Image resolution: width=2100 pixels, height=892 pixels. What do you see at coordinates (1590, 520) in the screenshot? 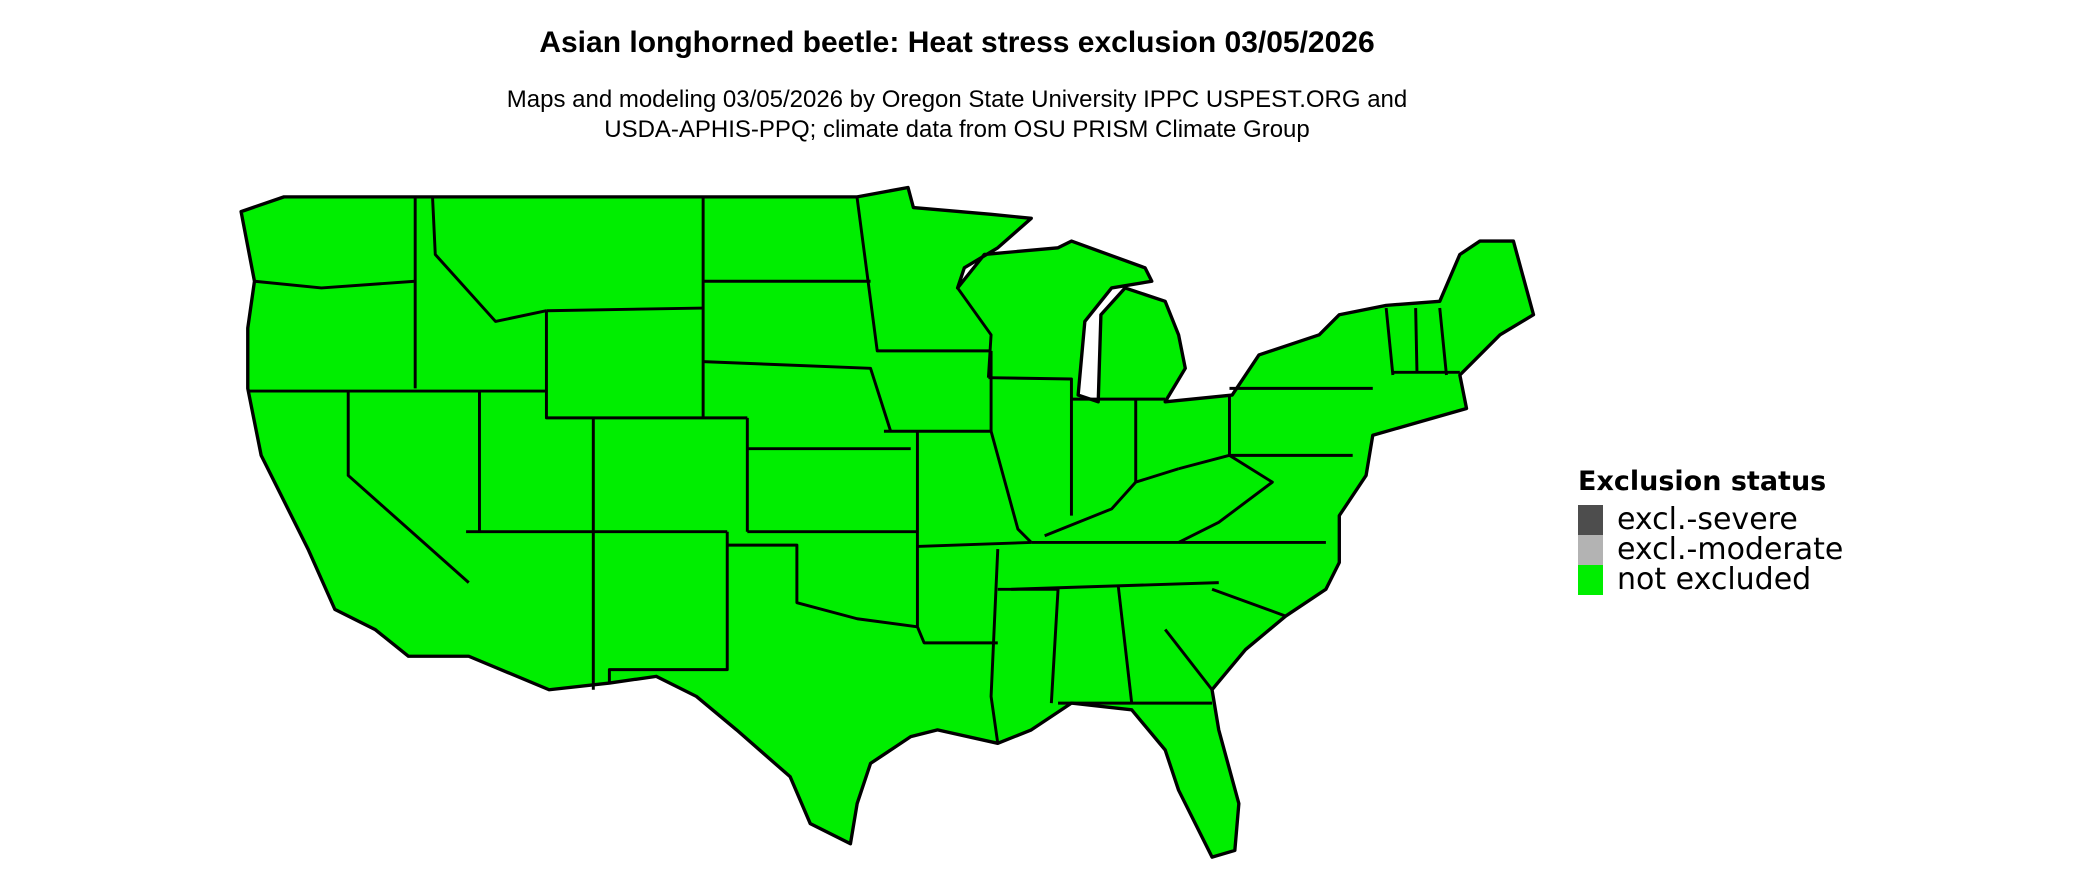
I see `legend-swatch-severe` at bounding box center [1590, 520].